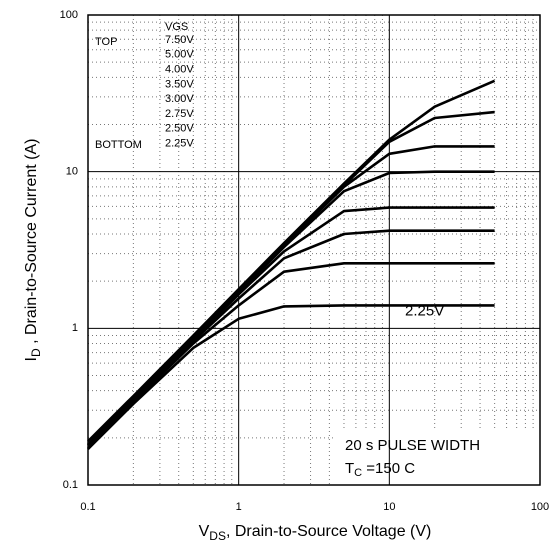  I want to click on x-label-text: , Drain-to-Source Voltage (V), so click(328, 531).